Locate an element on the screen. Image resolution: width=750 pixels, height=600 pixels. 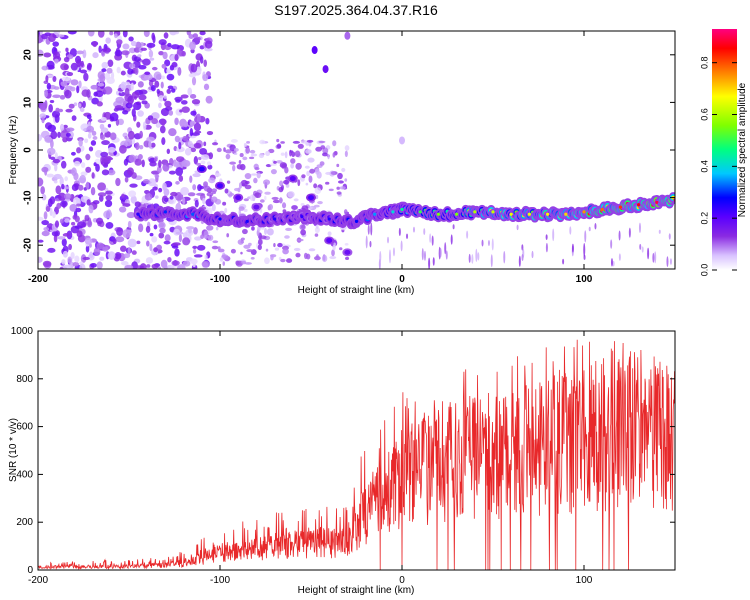
y-tick-label: 1000 is located at coordinates (22, 331).